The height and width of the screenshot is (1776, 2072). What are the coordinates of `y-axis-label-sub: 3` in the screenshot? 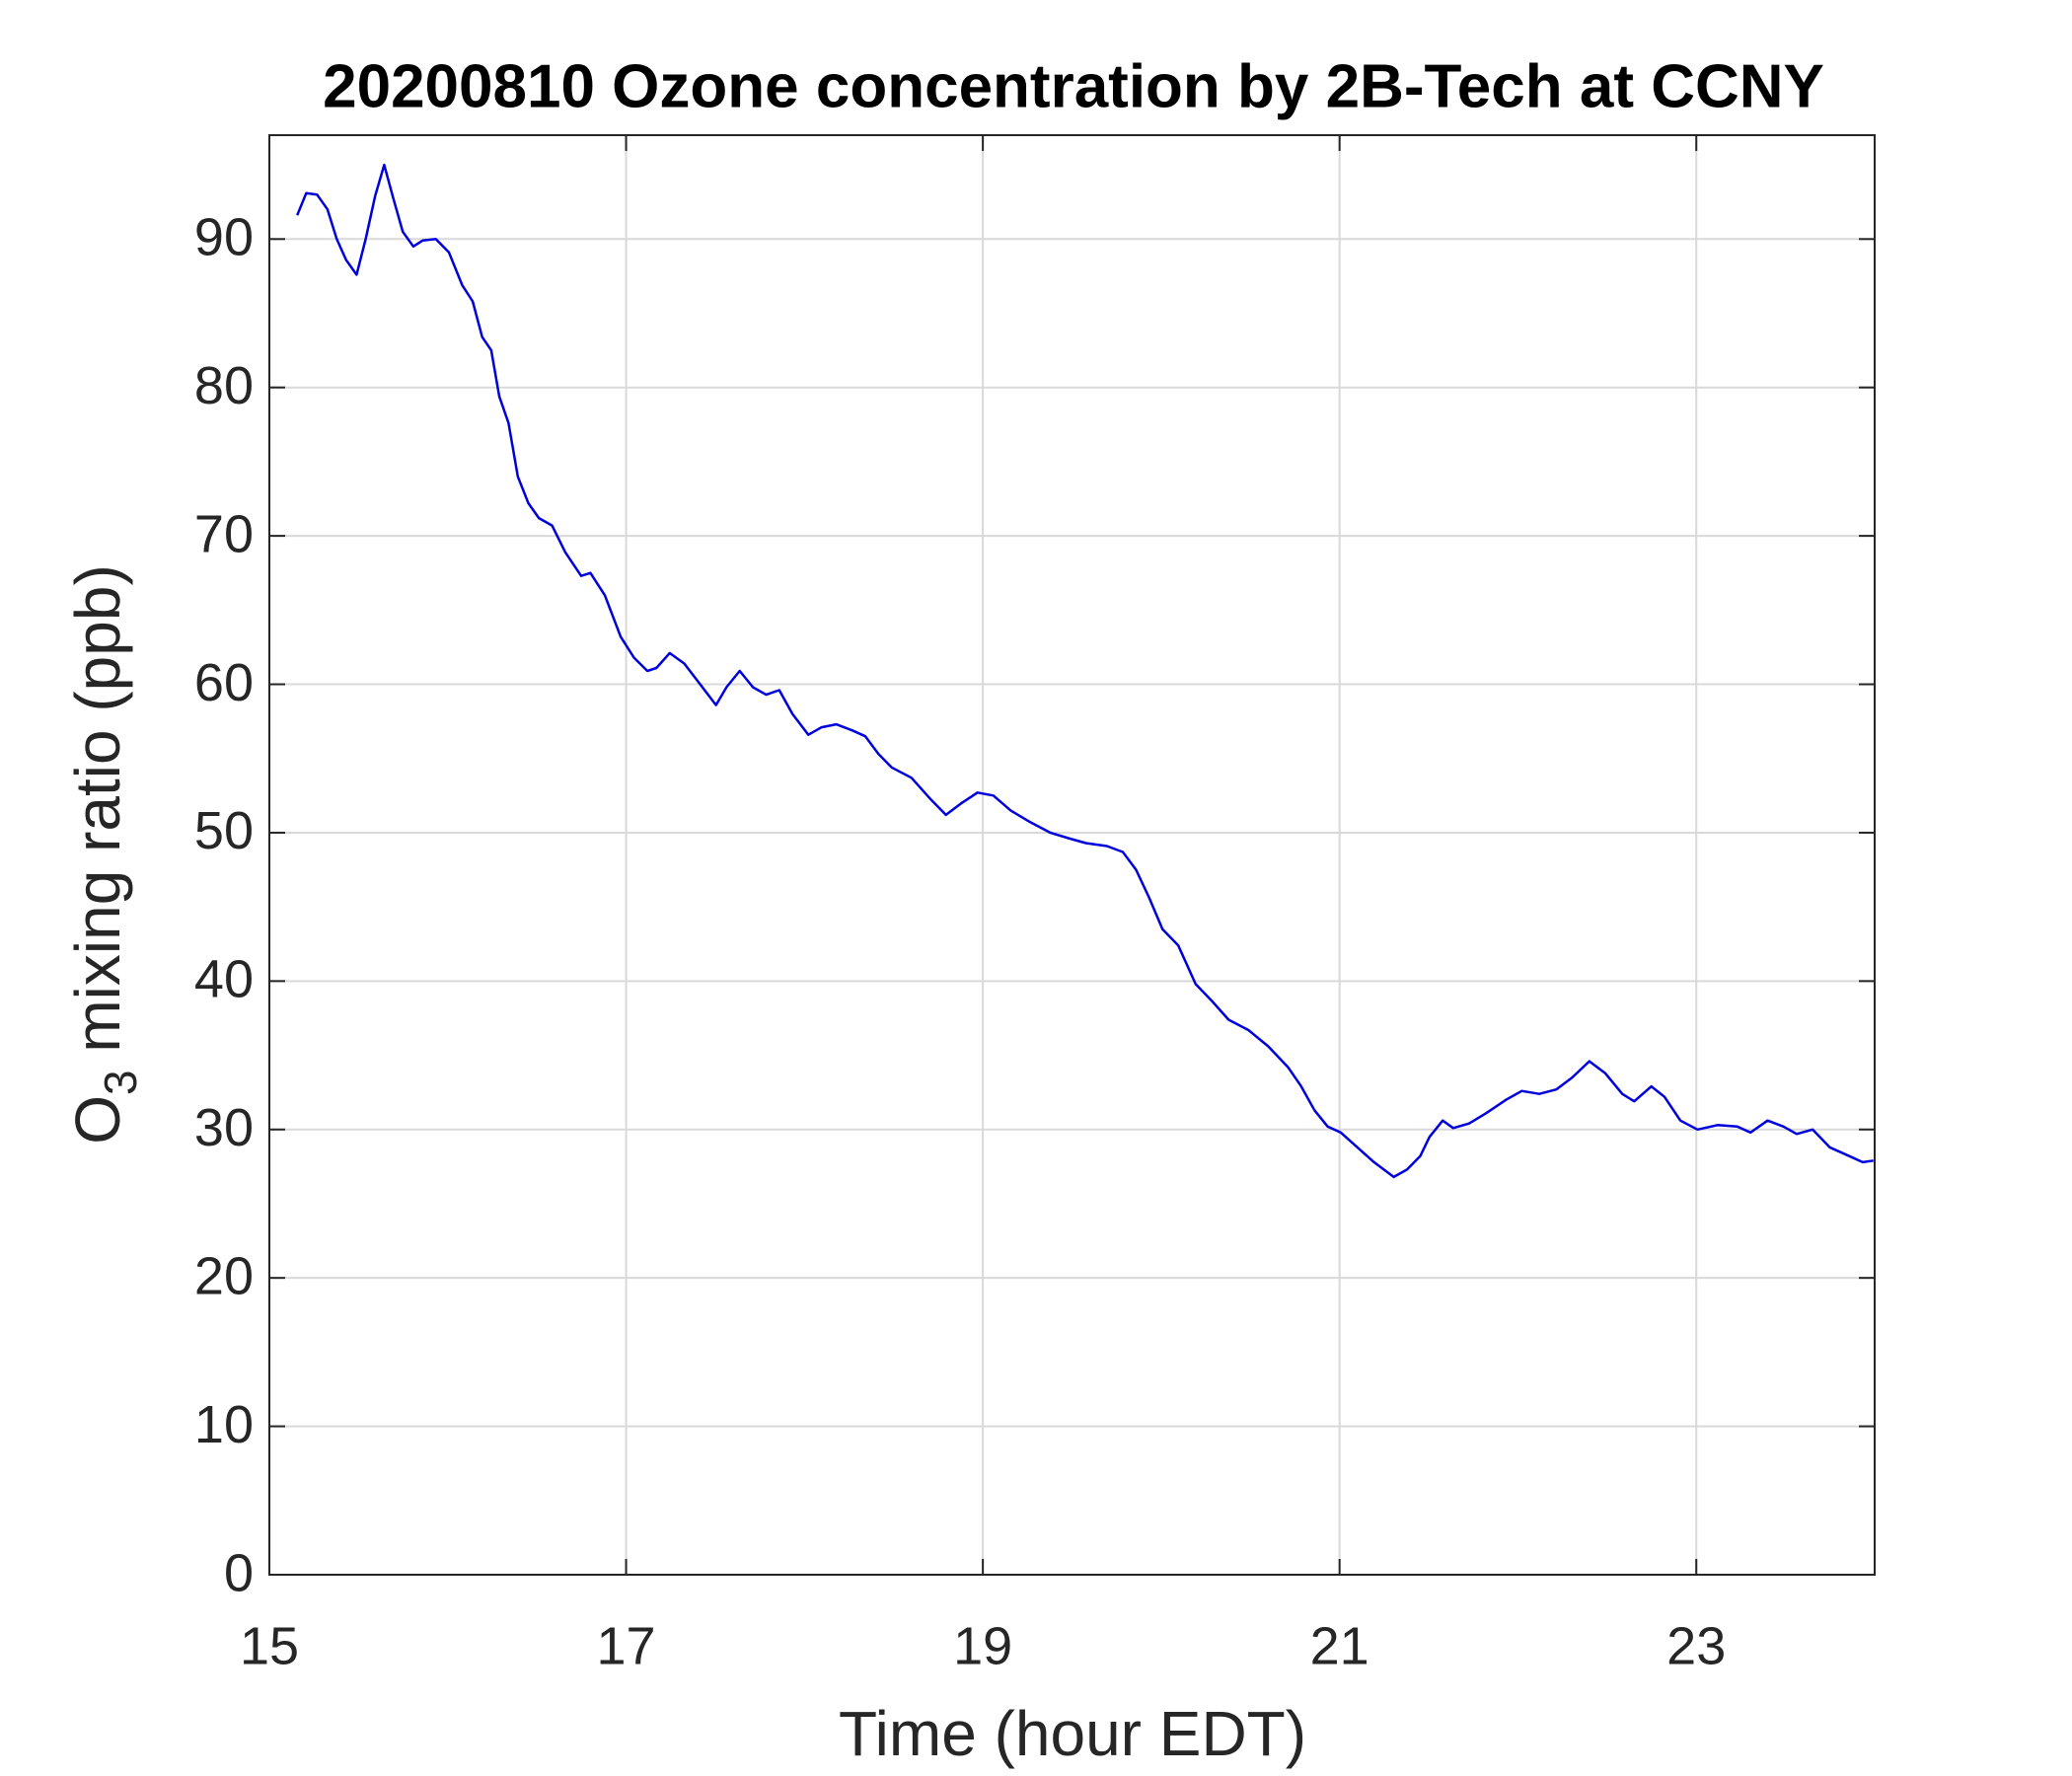 It's located at (121, 1083).